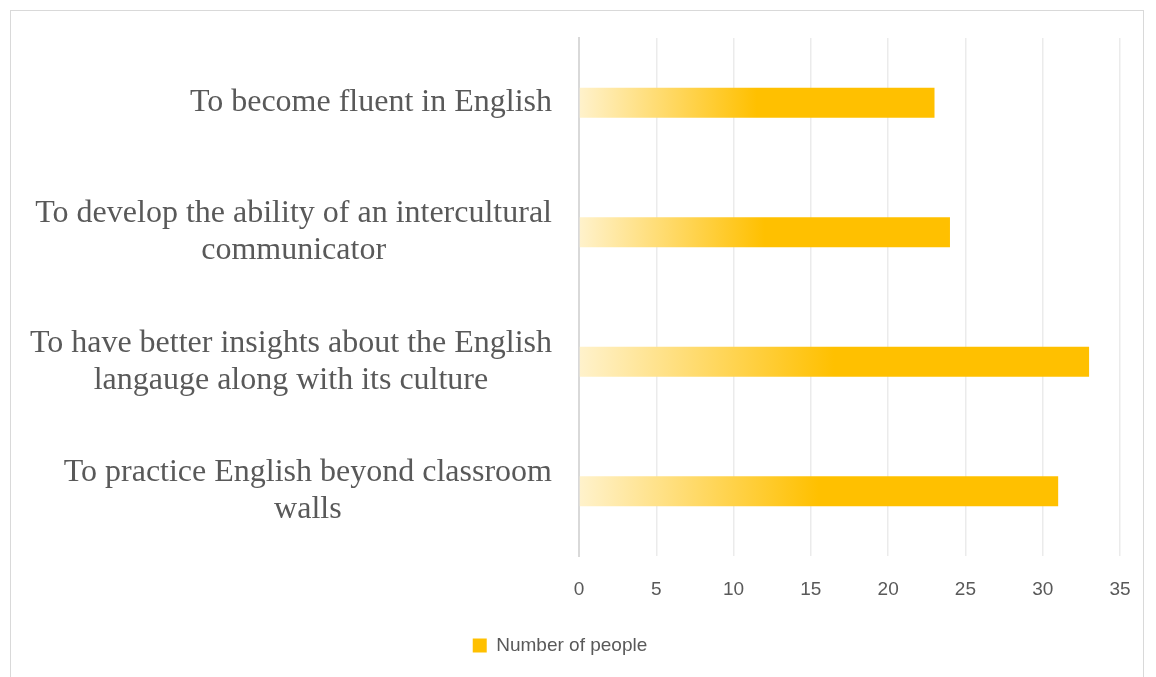 This screenshot has height=677, width=1156. I want to click on legend-label: Number of people, so click(572, 644).